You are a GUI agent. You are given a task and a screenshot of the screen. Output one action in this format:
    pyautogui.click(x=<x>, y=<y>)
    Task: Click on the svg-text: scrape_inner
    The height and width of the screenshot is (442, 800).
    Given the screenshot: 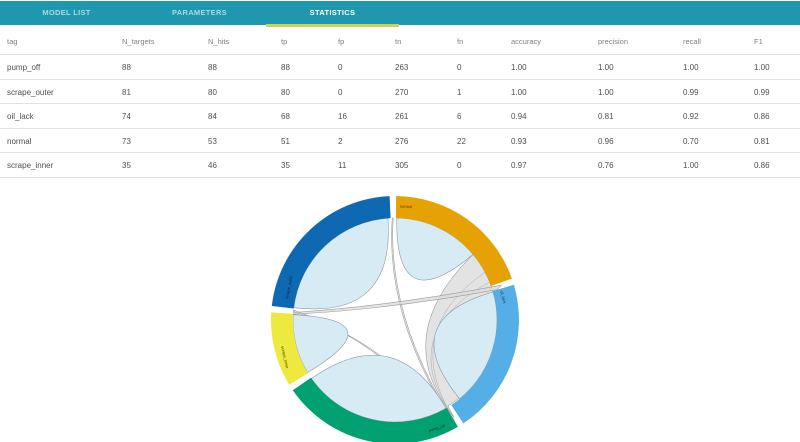 What is the action you would take?
    pyautogui.click(x=285, y=357)
    